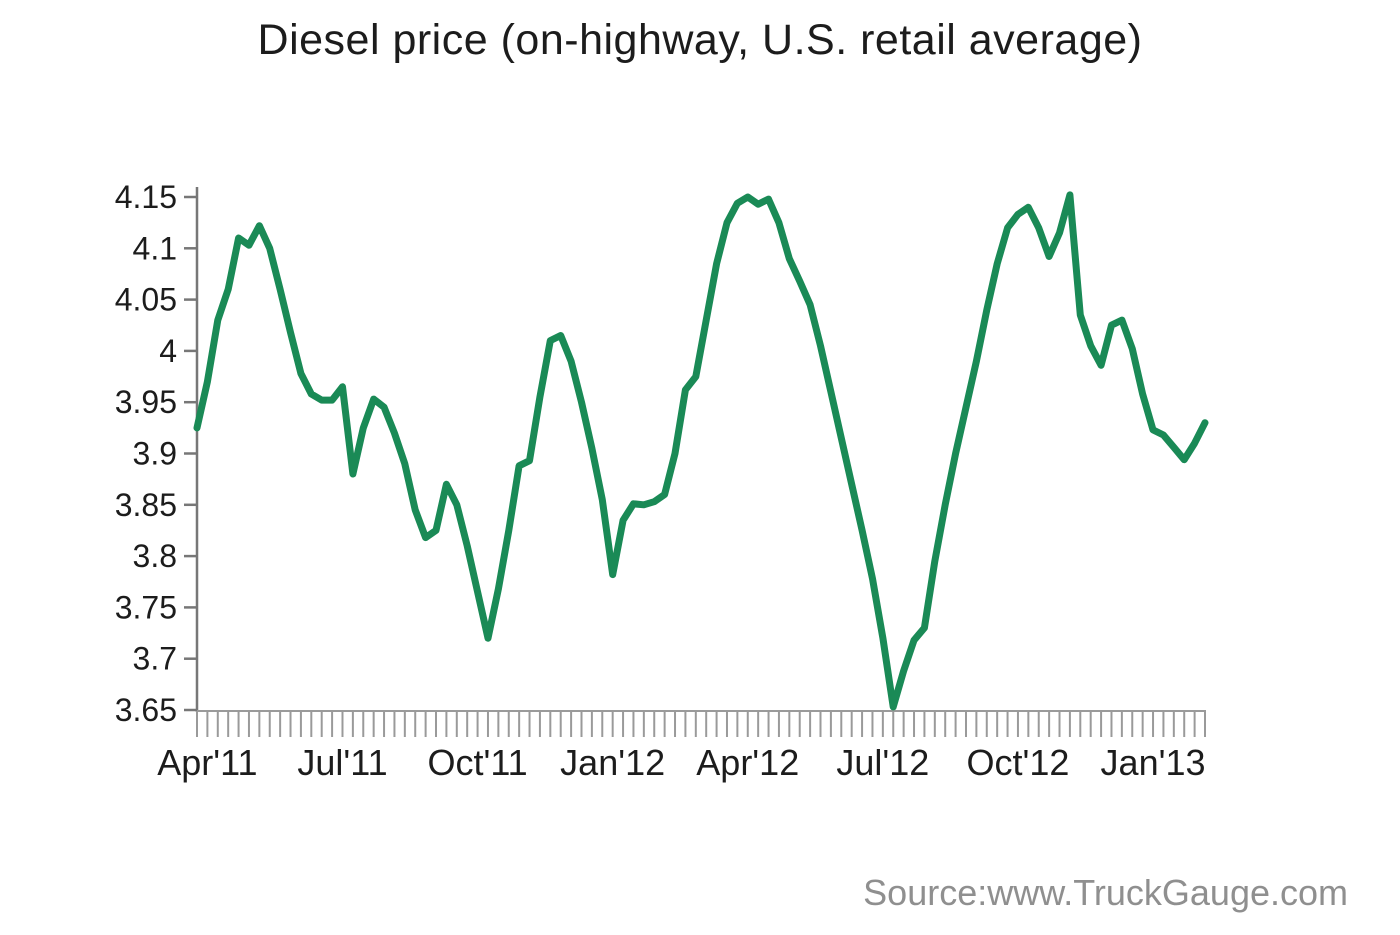 This screenshot has height=935, width=1400. Describe the element at coordinates (747, 762) in the screenshot. I see `x-tick-label: Apr'12` at that location.